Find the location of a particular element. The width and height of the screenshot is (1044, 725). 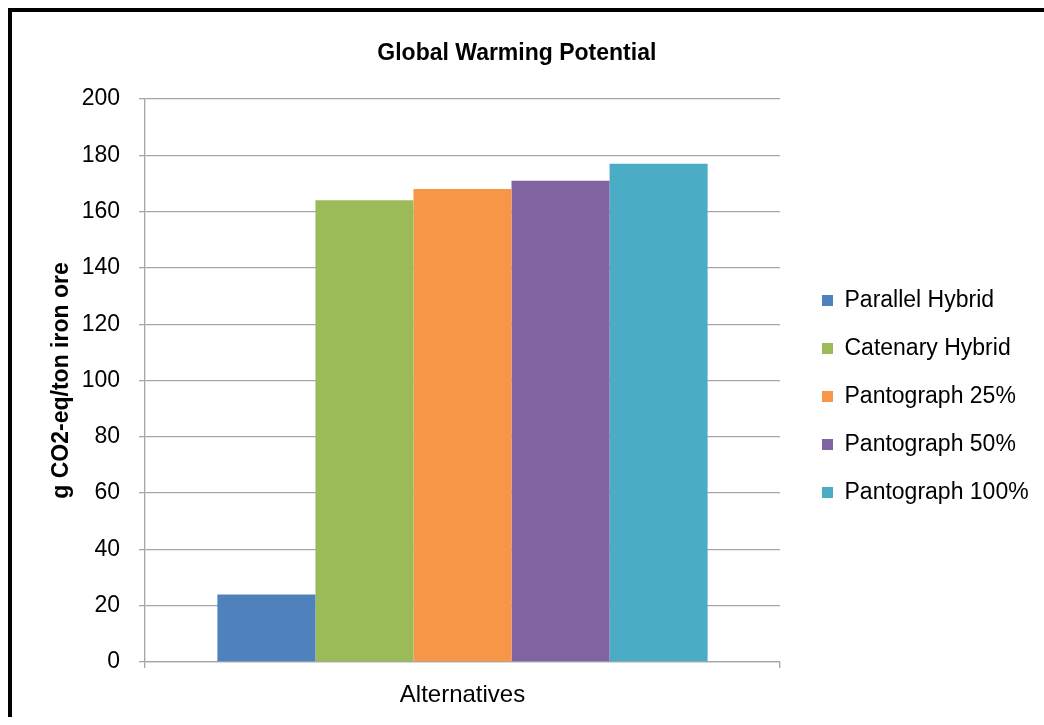

y-tick-label: 160 is located at coordinates (100, 209).